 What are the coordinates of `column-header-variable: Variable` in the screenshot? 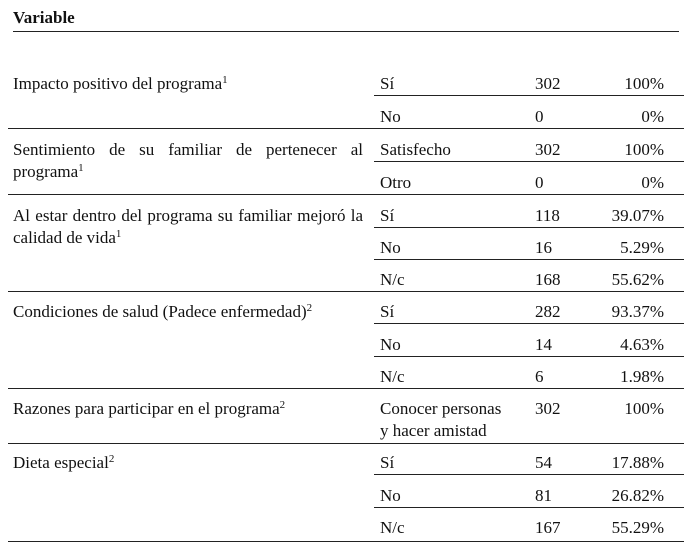 It's located at (44, 17).